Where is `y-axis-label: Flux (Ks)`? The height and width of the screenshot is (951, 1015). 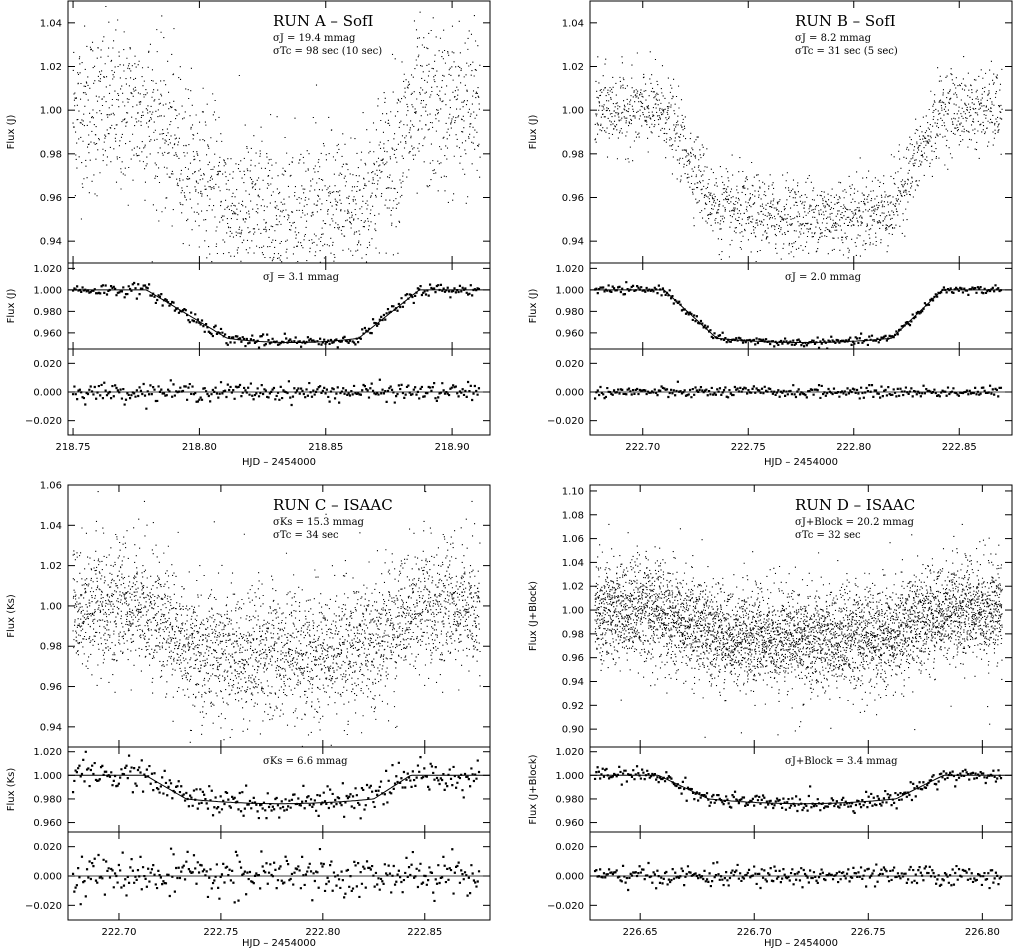
y-axis-label: Flux (Ks) is located at coordinates (11, 790).